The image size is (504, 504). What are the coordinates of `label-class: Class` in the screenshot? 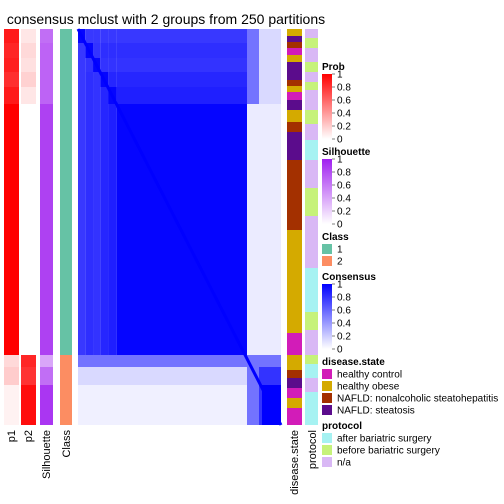 It's located at (67, 444).